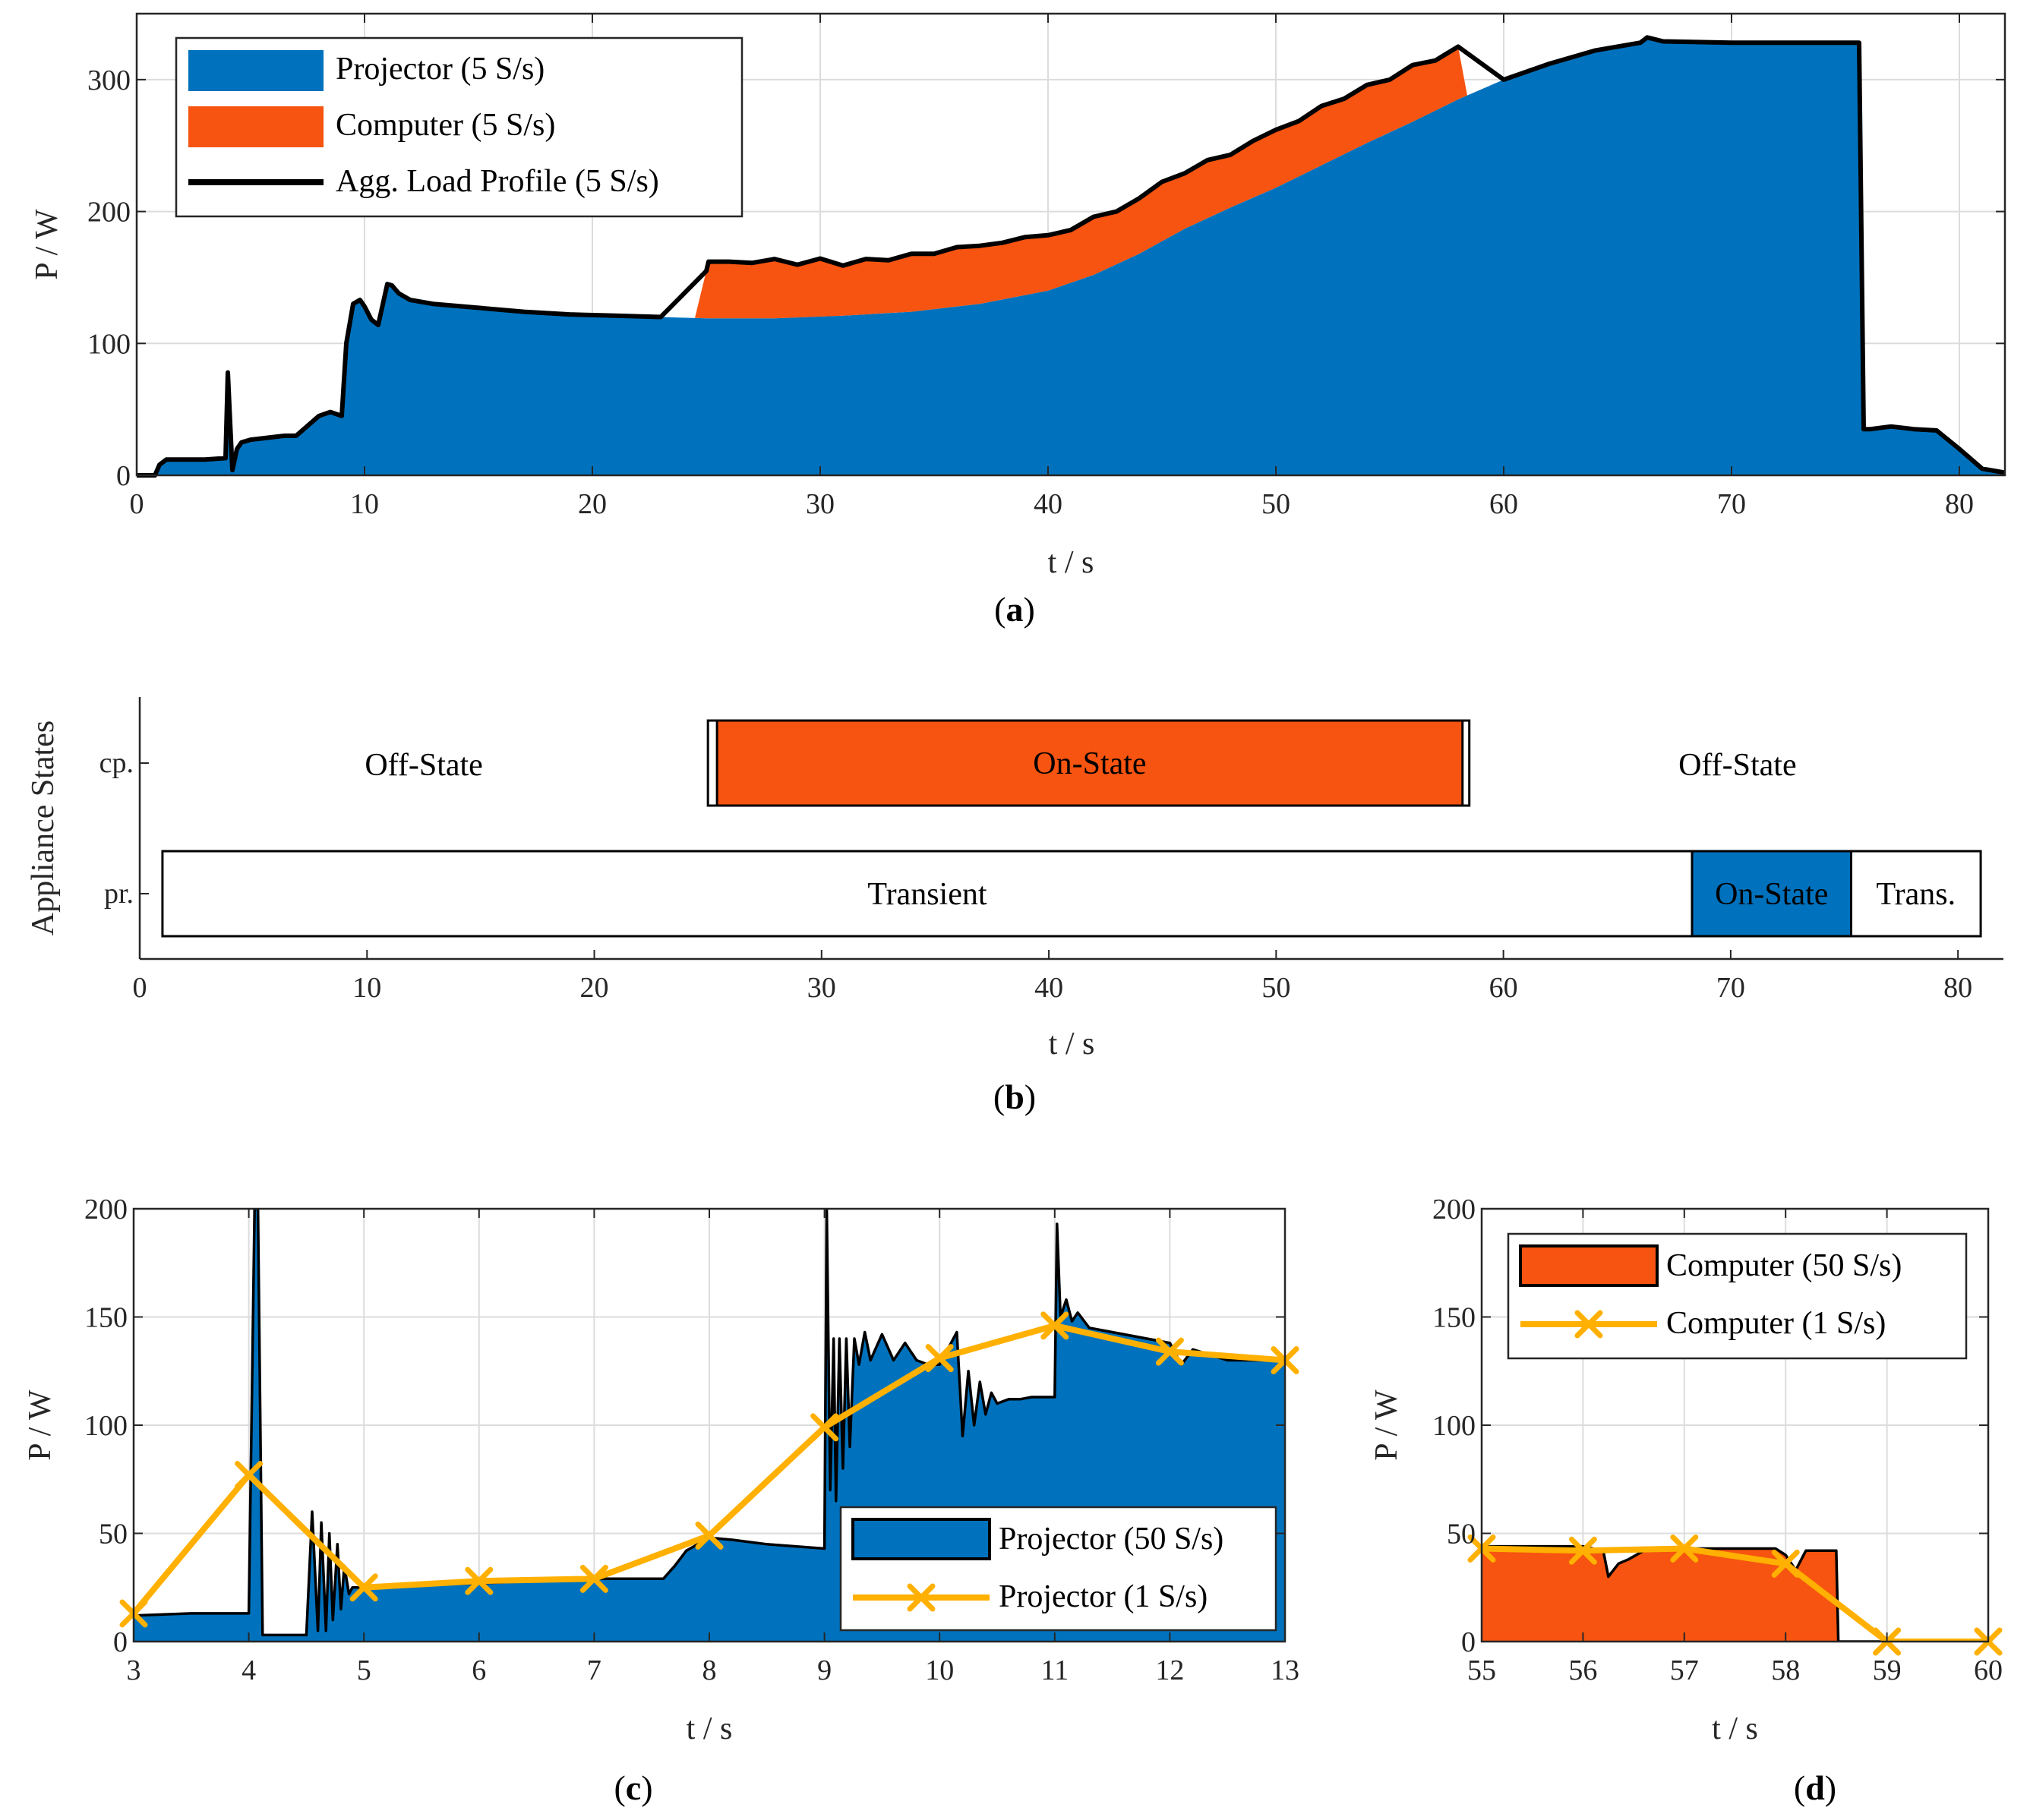 This screenshot has width=2030, height=1820. Describe the element at coordinates (1735, 1593) in the screenshot. I see `computer-1sps-line` at that location.